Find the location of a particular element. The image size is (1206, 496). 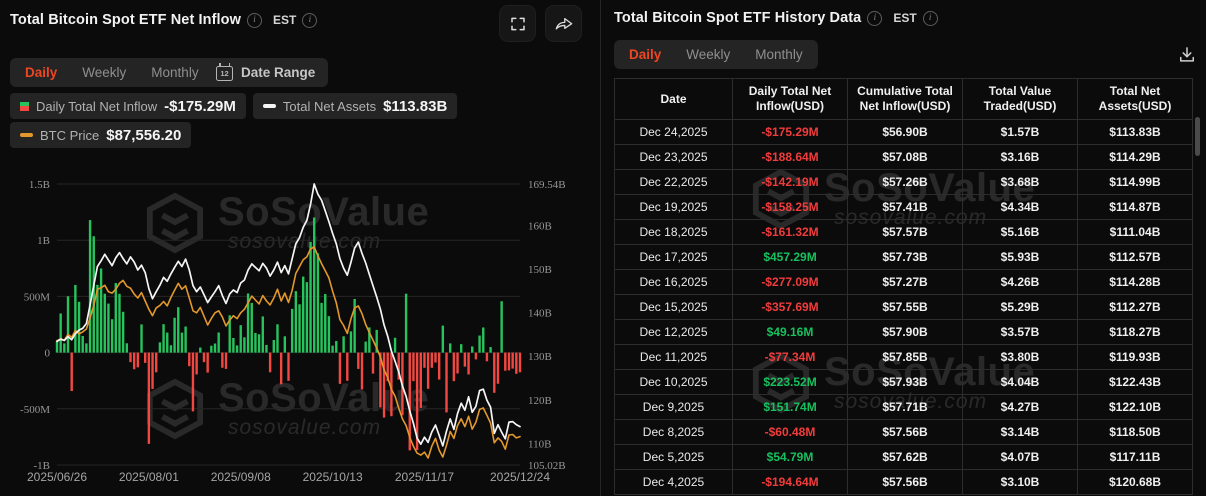

table-row: Dec 11,2025 -$77.34M $57.85B $3.80B $119.93B is located at coordinates (903, 357).